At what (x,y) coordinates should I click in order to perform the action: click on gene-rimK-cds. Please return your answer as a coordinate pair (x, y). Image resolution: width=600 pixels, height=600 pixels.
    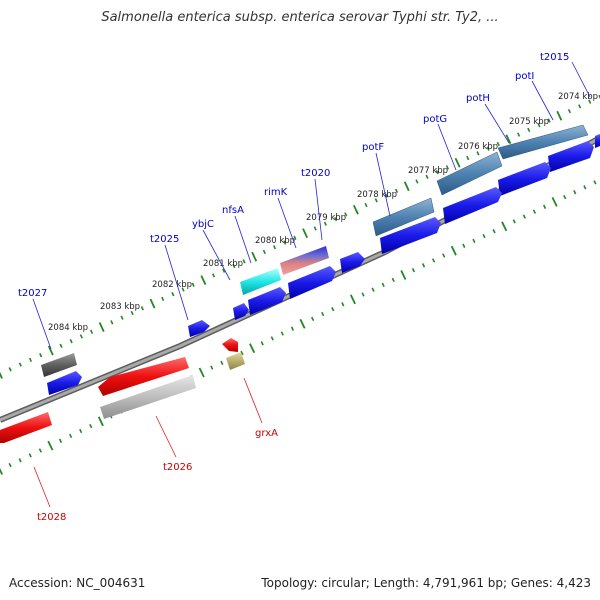
    Looking at the image, I should click on (312, 282).